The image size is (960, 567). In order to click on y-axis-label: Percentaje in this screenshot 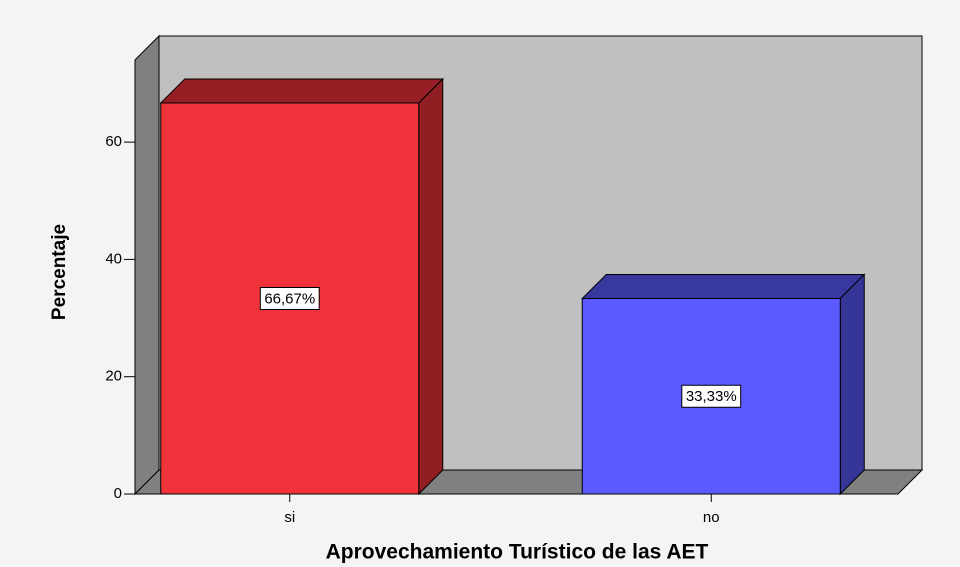, I will do `click(59, 272)`.